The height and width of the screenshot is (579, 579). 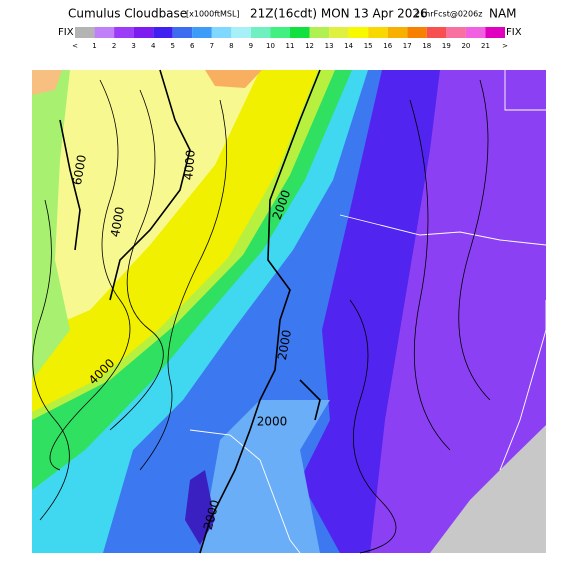 I want to click on units: [x1000ftMSL], so click(x=213, y=14).